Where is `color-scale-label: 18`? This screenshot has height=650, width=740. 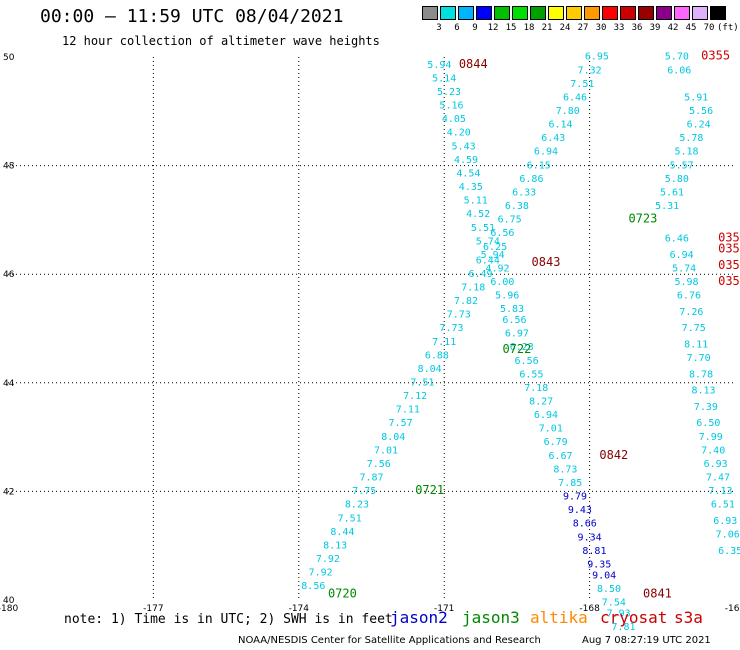 color-scale-label: 18 is located at coordinates (529, 28).